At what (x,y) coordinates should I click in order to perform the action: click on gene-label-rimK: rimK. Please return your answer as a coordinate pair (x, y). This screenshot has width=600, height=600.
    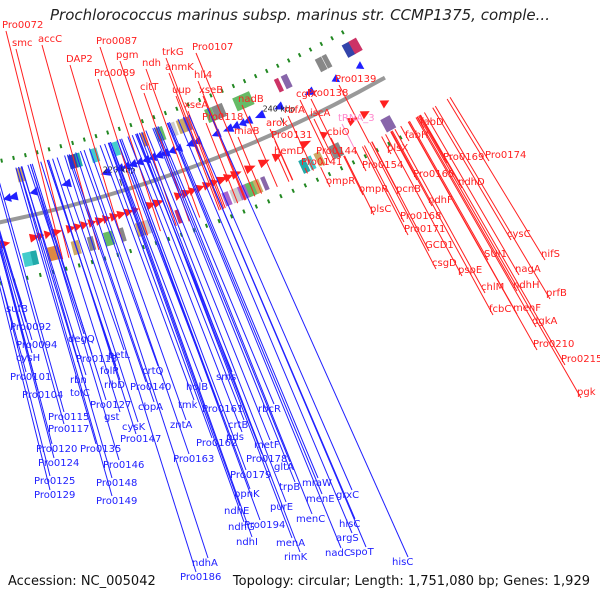
    Looking at the image, I should click on (296, 557).